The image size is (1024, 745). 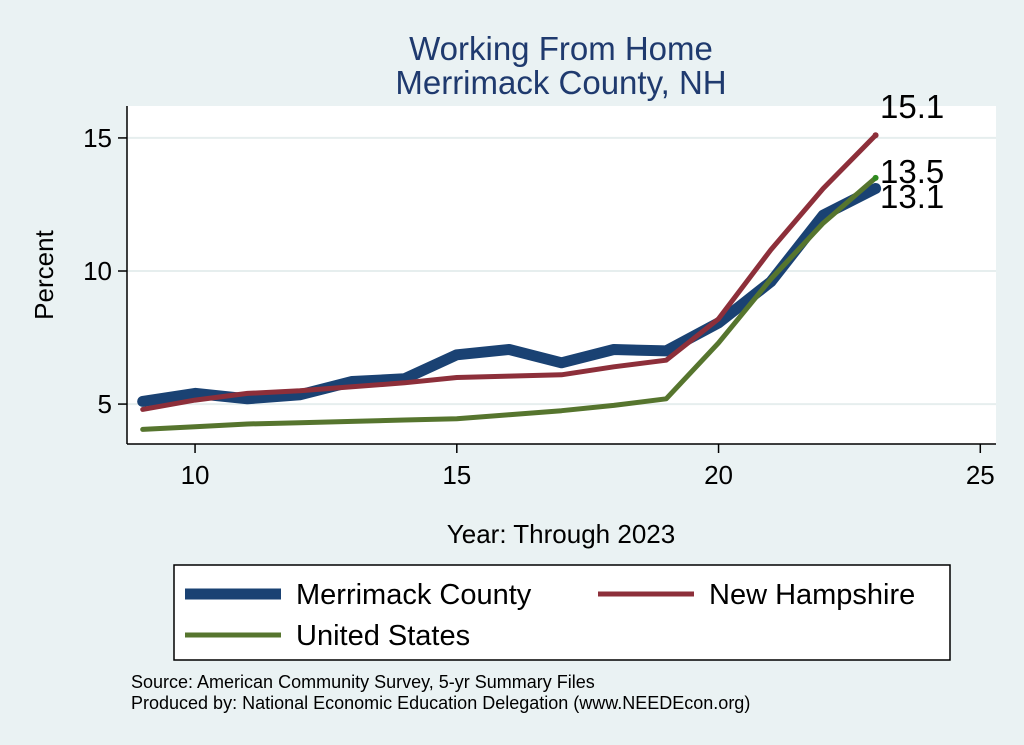 I want to click on y-tick-label: 15, so click(x=97, y=138).